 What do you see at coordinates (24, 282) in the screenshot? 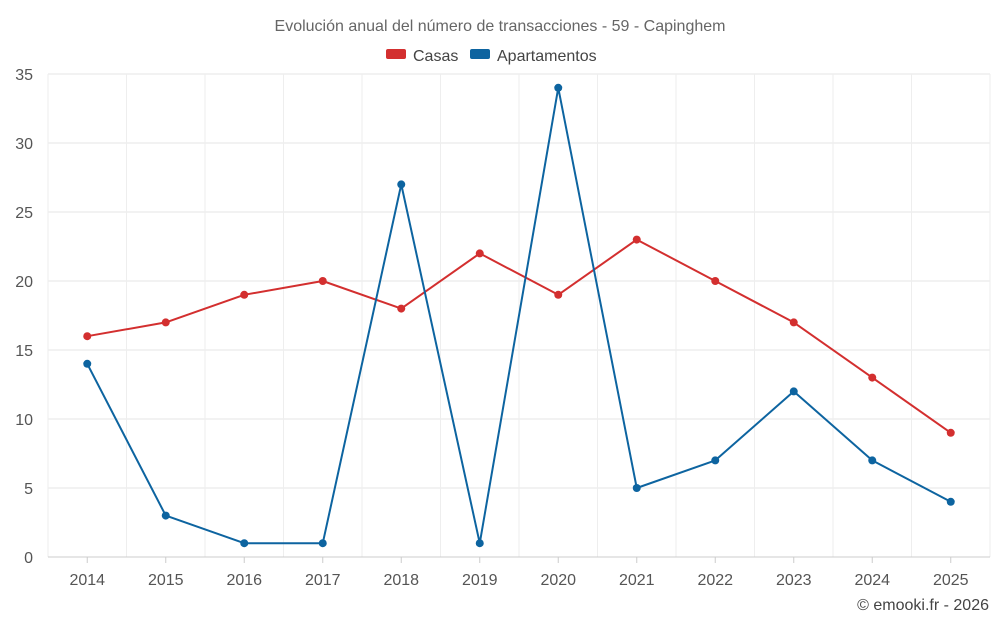
I see `y-tick-label: 20` at bounding box center [24, 282].